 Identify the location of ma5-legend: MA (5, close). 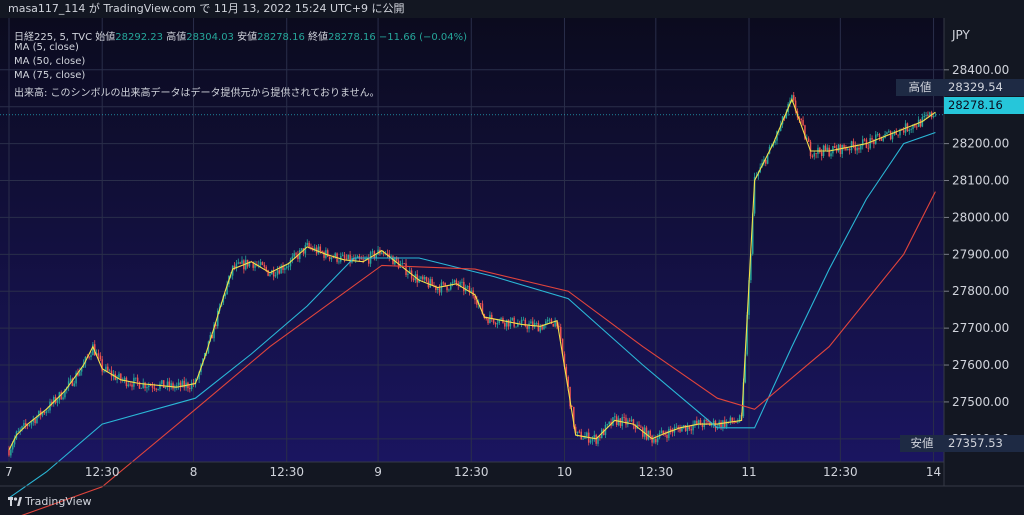
(46, 47).